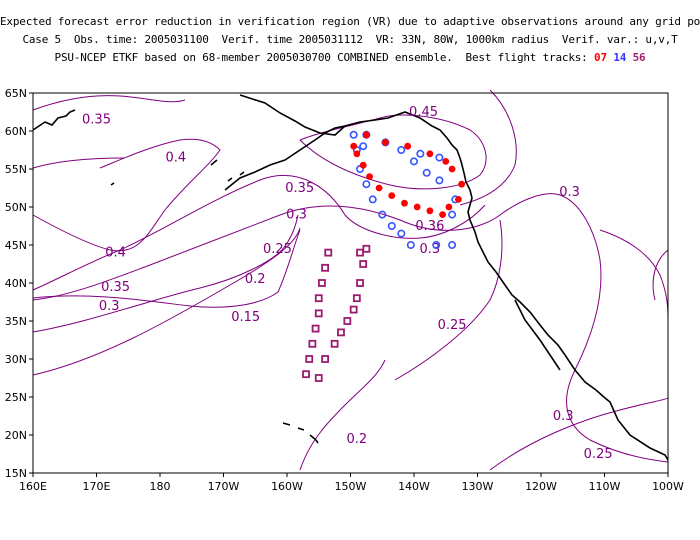 The width and height of the screenshot is (700, 540). What do you see at coordinates (16, 283) in the screenshot?
I see `y-tick-label: 40N` at bounding box center [16, 283].